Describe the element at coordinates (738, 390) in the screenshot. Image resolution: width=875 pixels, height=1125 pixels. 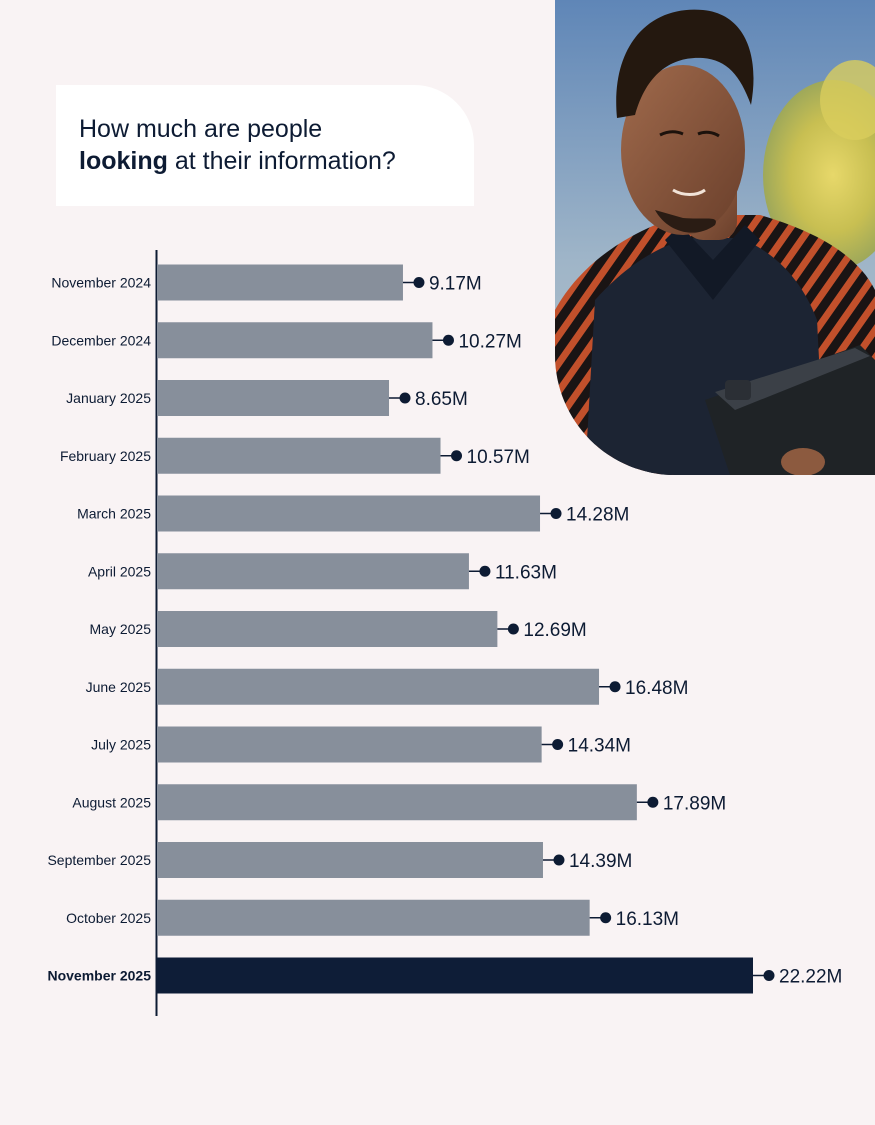
I see `tablet-camera` at that location.